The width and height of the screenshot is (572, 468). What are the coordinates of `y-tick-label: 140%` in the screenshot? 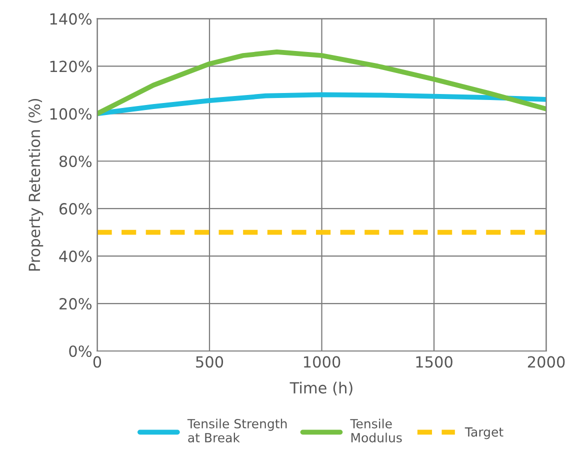 It's located at (71, 19).